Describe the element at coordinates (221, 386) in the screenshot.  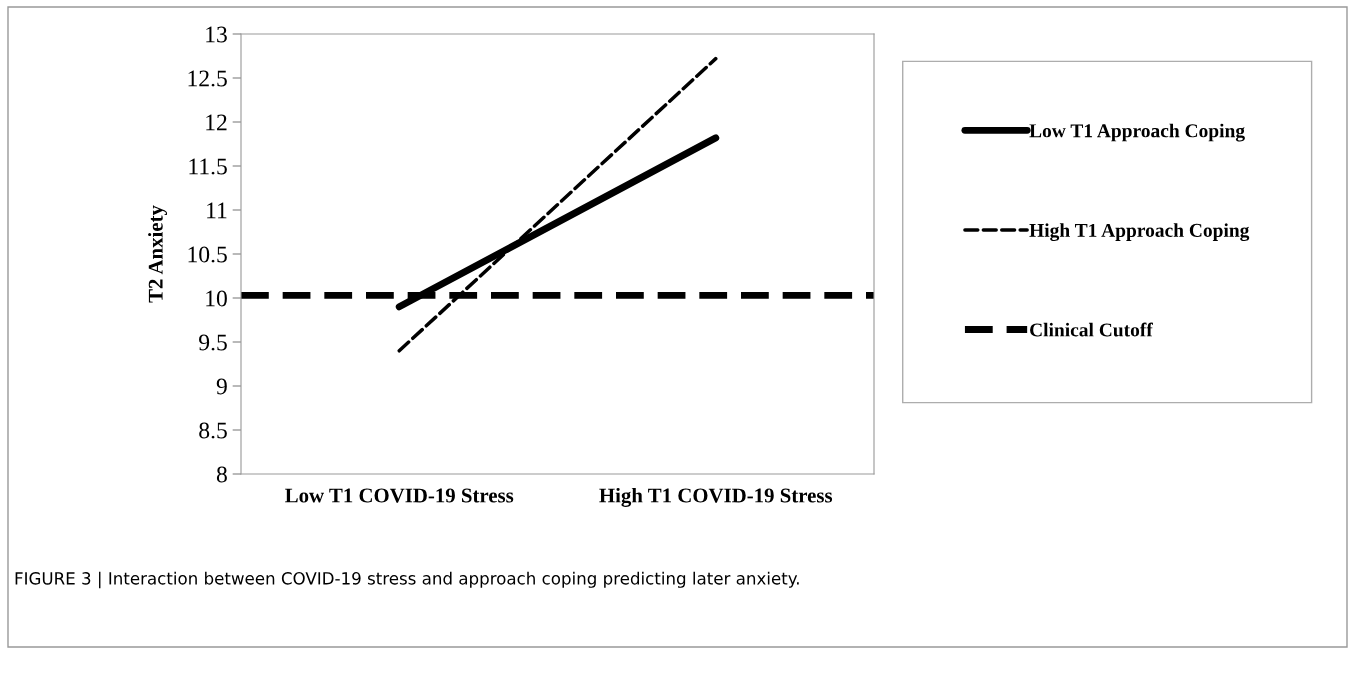
I see `y-tick-label: 9` at that location.